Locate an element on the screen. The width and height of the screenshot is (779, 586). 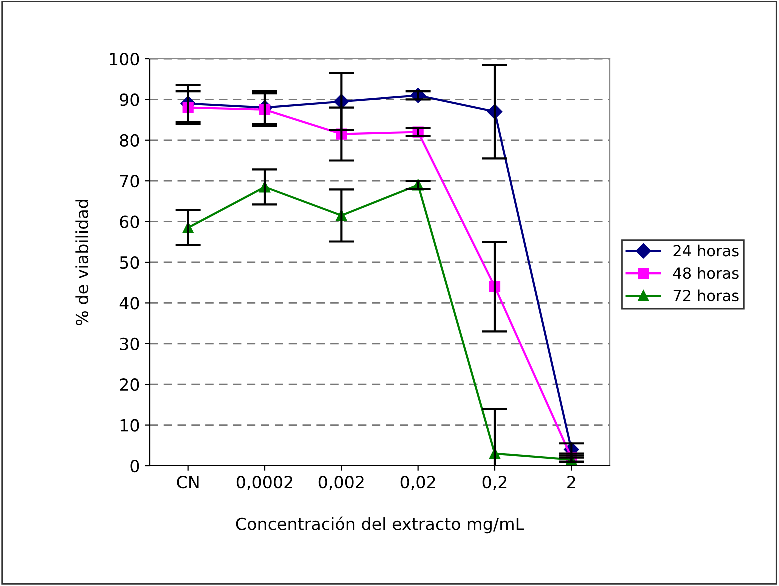
legend-label: 48 horas is located at coordinates (706, 273).